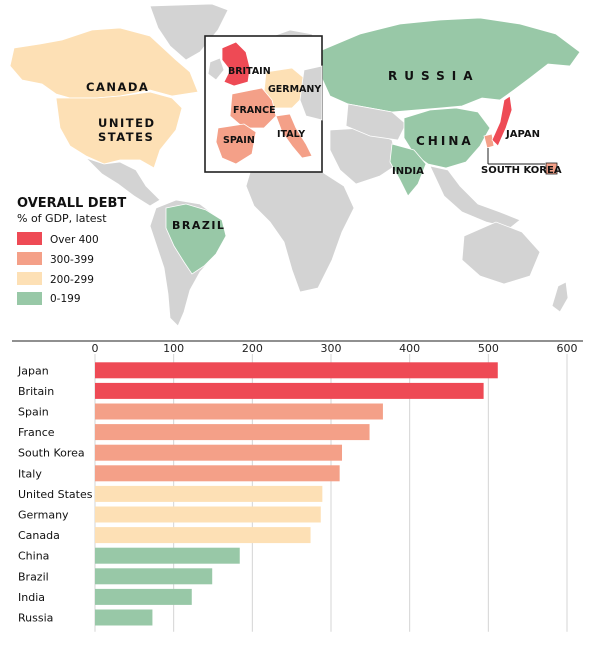  Describe the element at coordinates (127, 123) in the screenshot. I see `label-united: UNITED` at that location.